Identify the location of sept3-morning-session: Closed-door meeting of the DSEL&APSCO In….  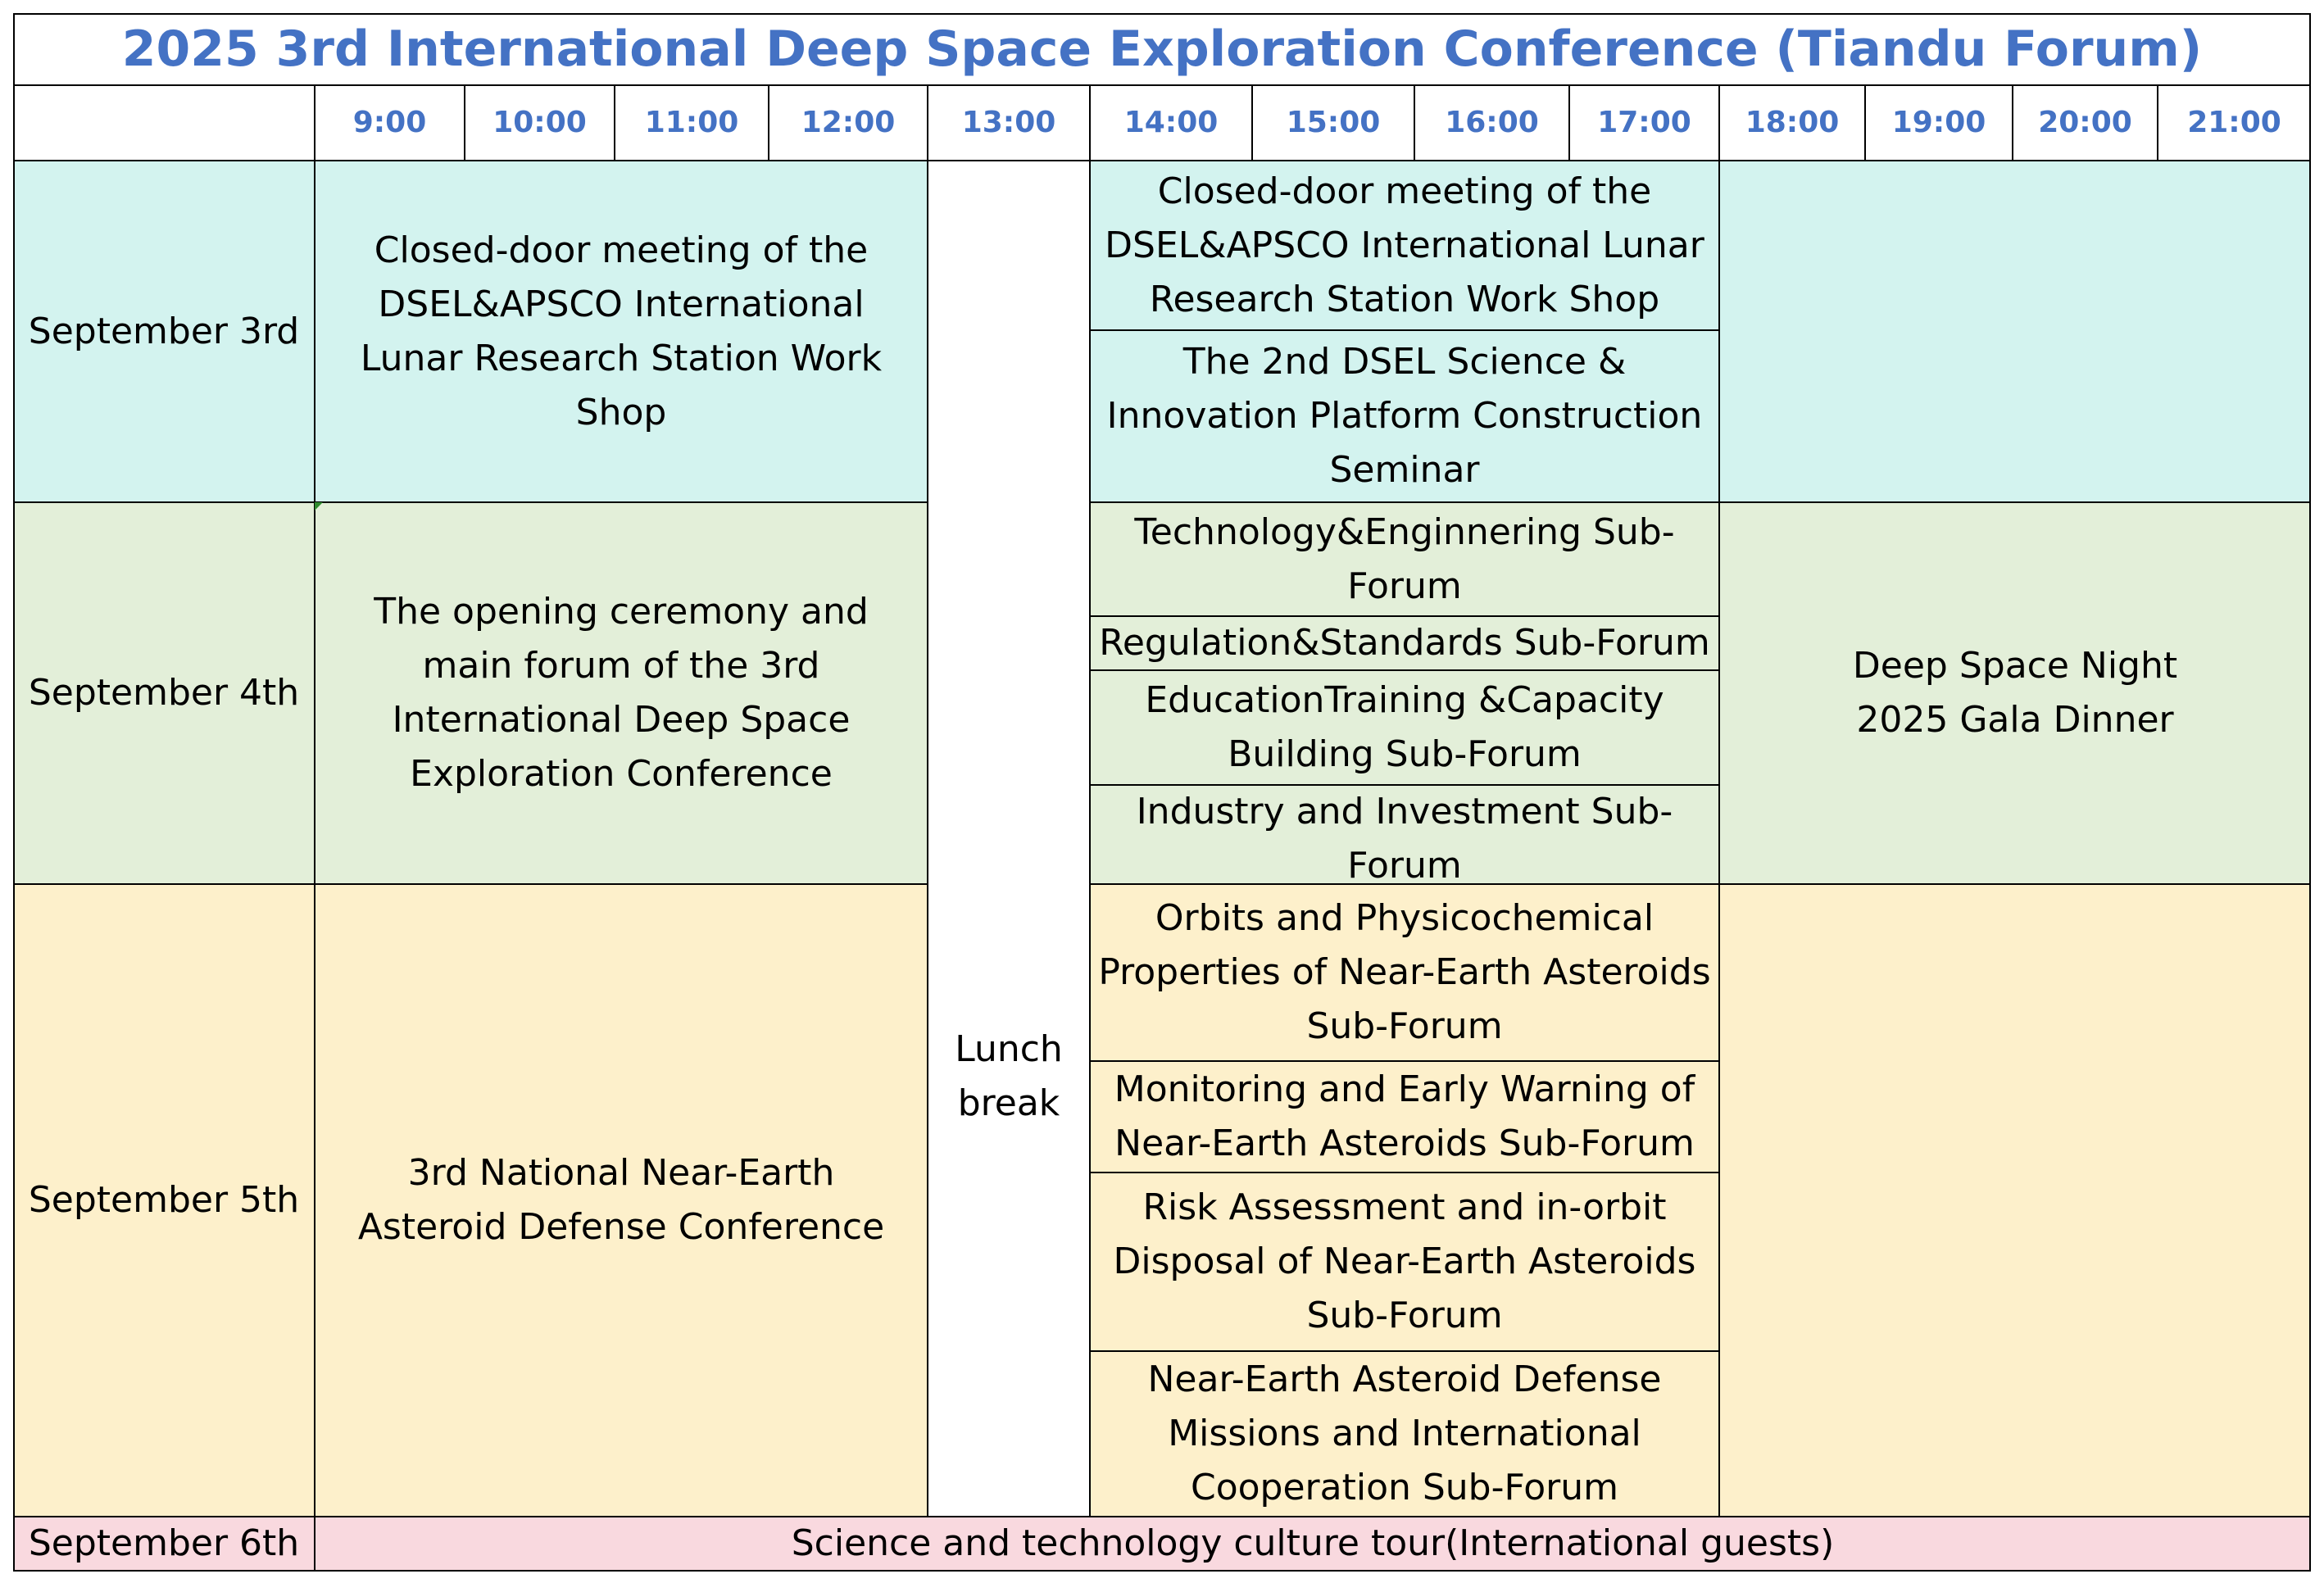
(621, 331).